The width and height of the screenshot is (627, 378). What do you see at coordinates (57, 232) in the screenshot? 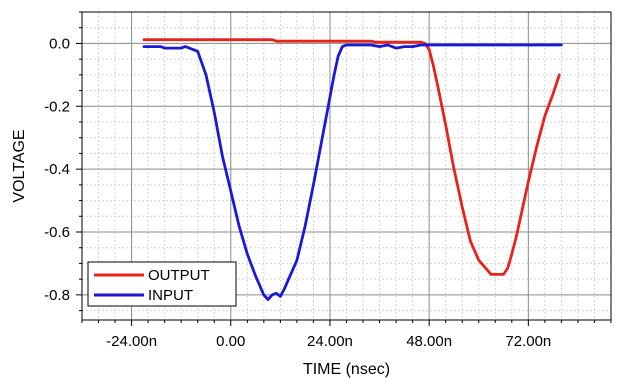
I see `y-tick-label: -0.6` at bounding box center [57, 232].